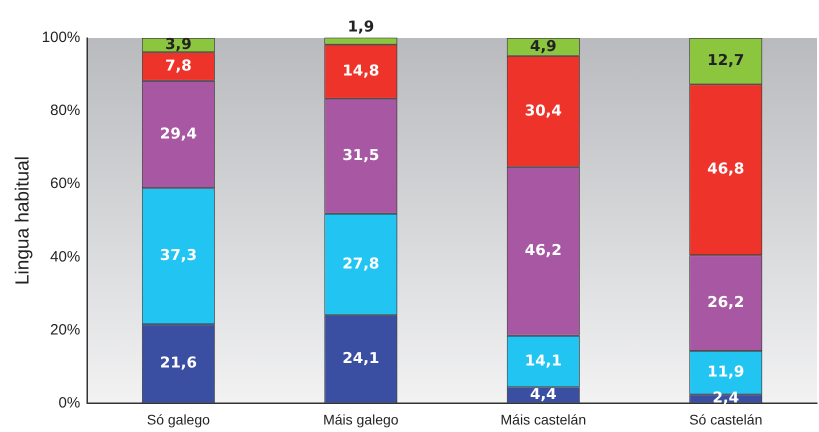 Image resolution: width=819 pixels, height=432 pixels. What do you see at coordinates (725, 60) in the screenshot?
I see `data-label: 12,7` at bounding box center [725, 60].